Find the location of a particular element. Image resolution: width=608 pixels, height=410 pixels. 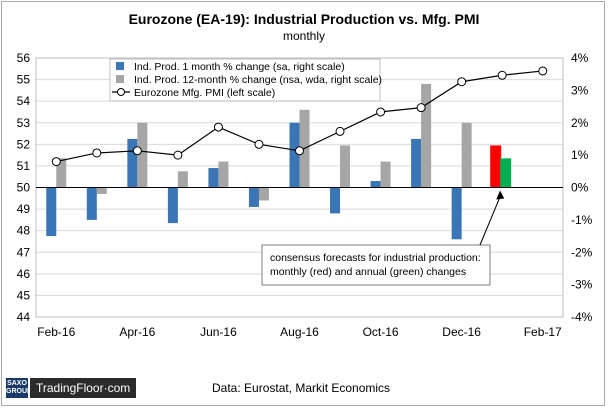

right-tick-label: -4% is located at coordinates (582, 317).